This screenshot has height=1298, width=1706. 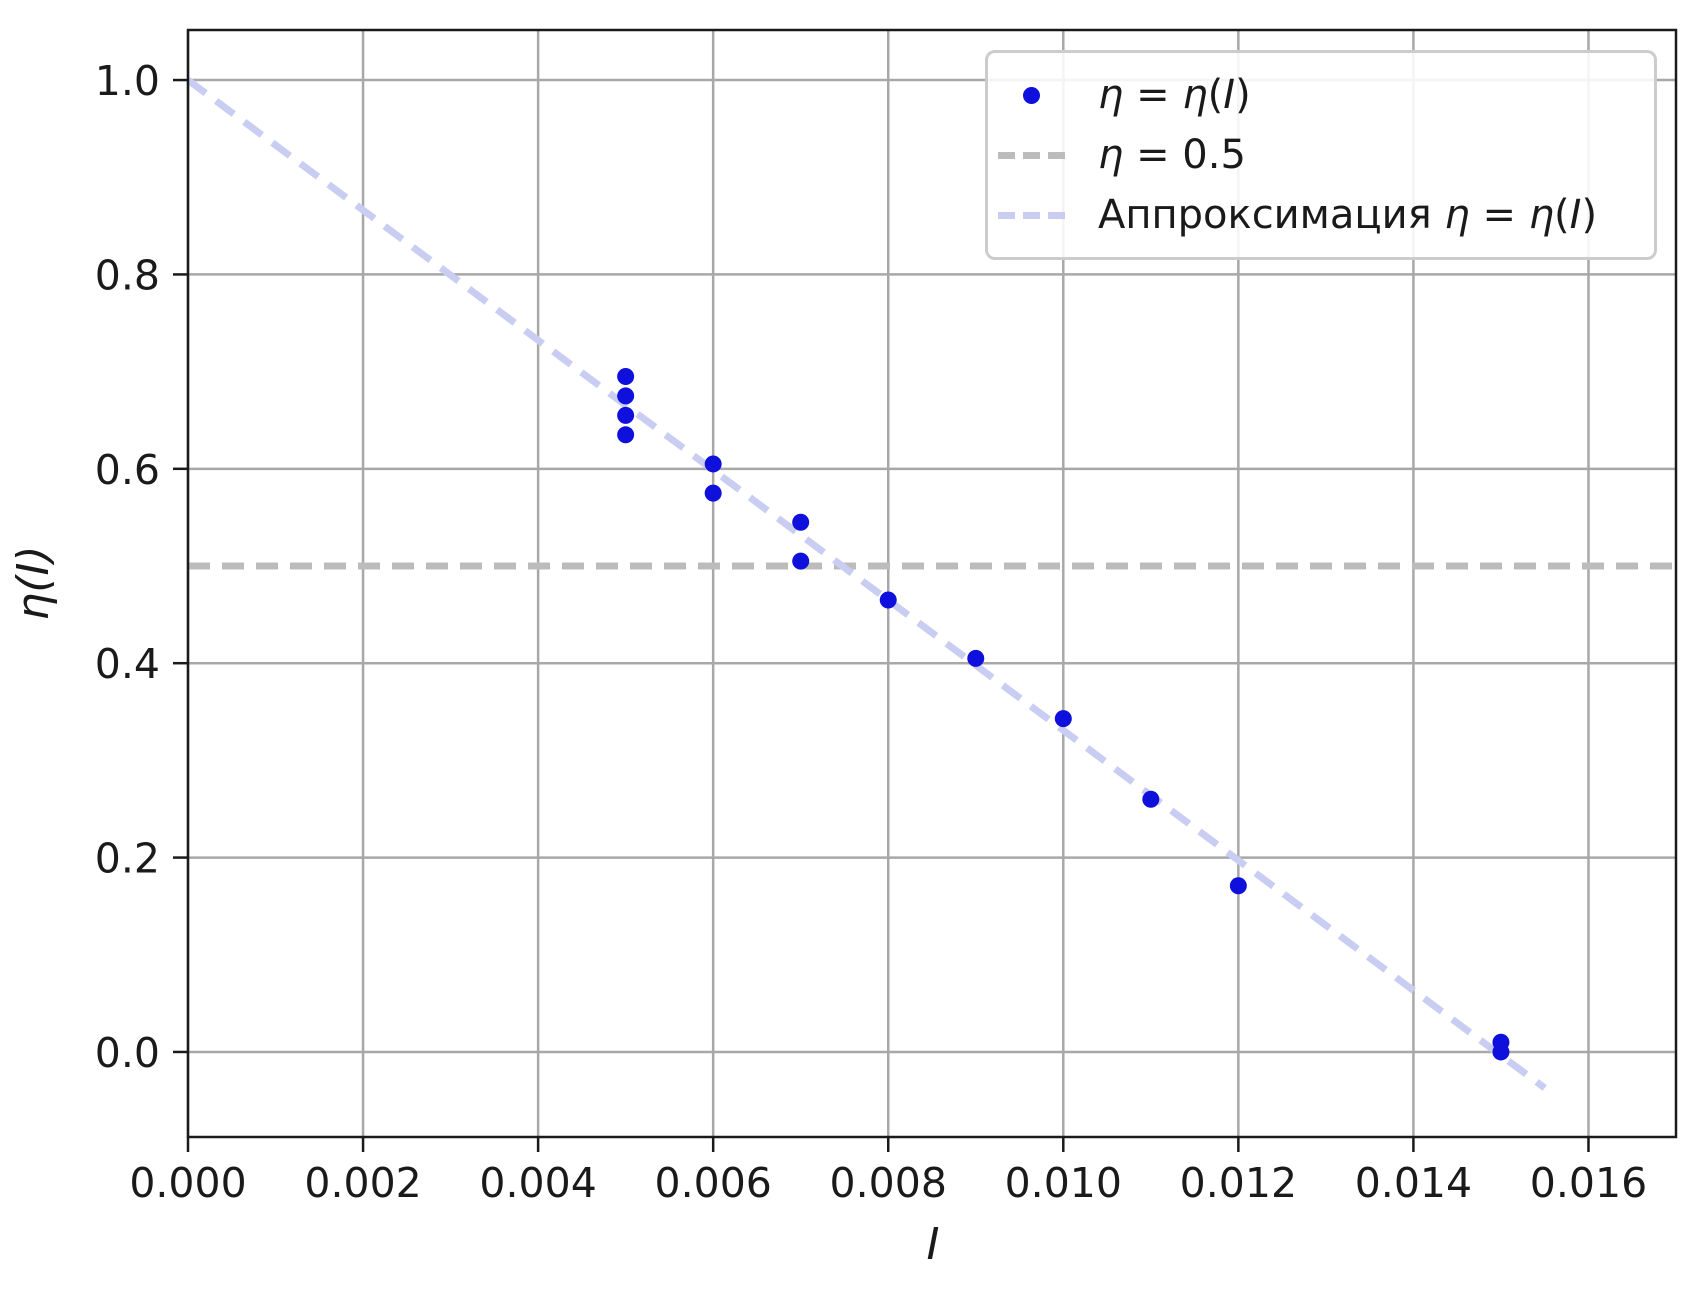 What do you see at coordinates (127, 275) in the screenshot?
I see `y-tick-label: 0.8` at bounding box center [127, 275].